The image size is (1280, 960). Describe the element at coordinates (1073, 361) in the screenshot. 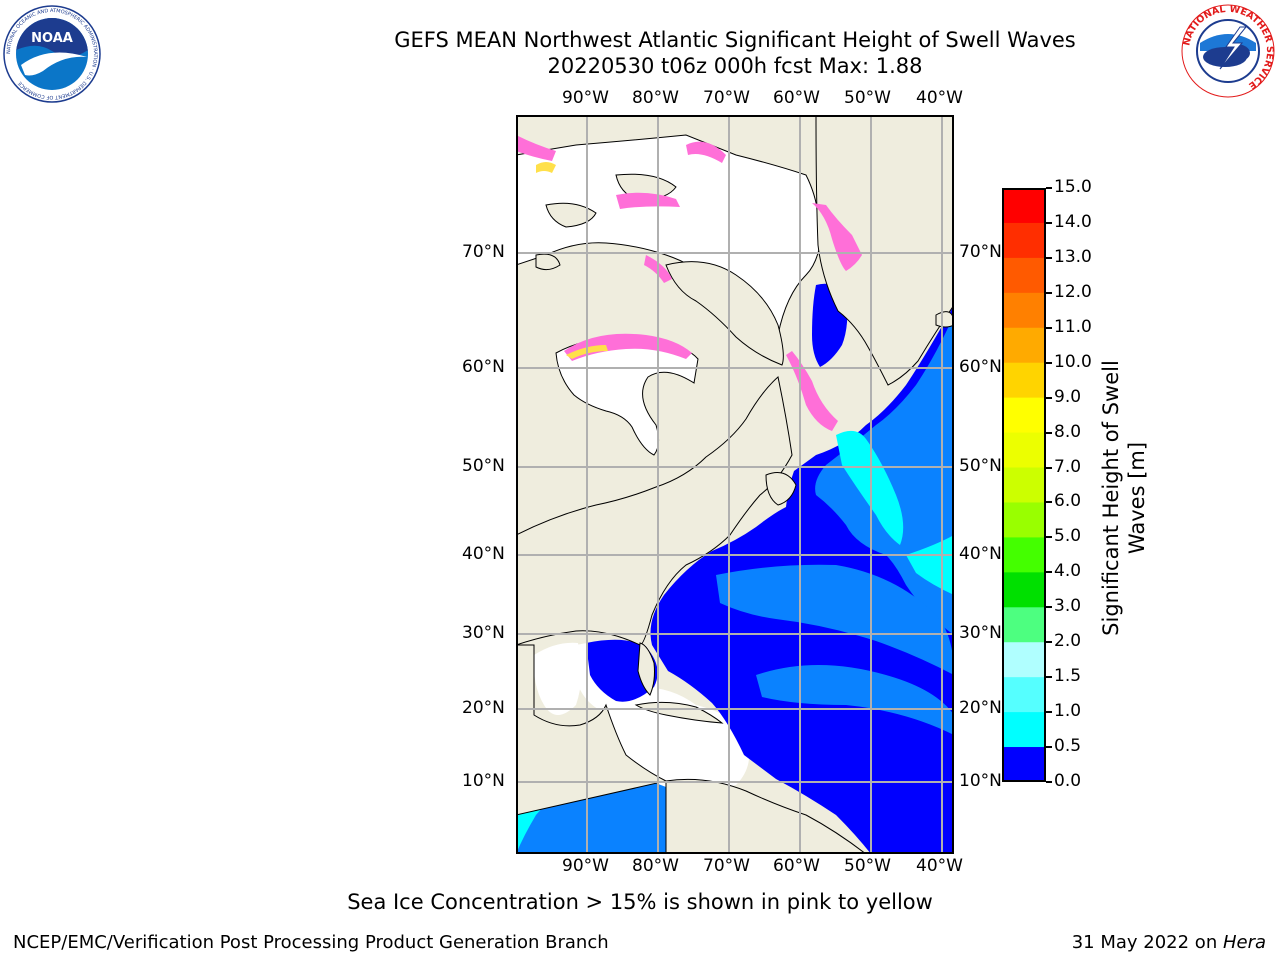

I see `colorbar-tick-label: 10.0` at that location.